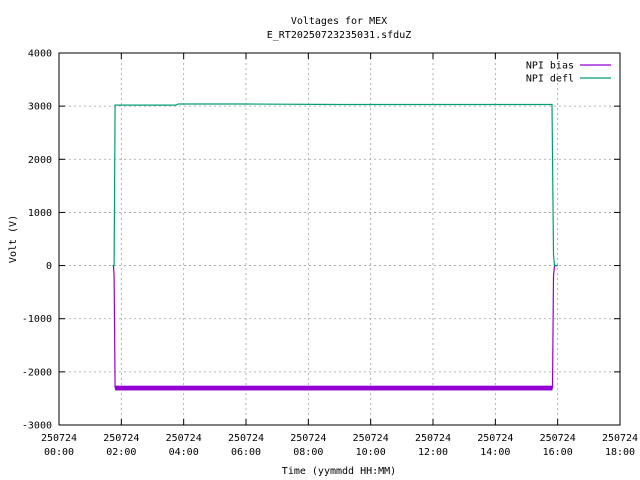 This screenshot has height=480, width=640. Describe the element at coordinates (59, 452) in the screenshot. I see `x-tick-label-time: 00:00` at that location.